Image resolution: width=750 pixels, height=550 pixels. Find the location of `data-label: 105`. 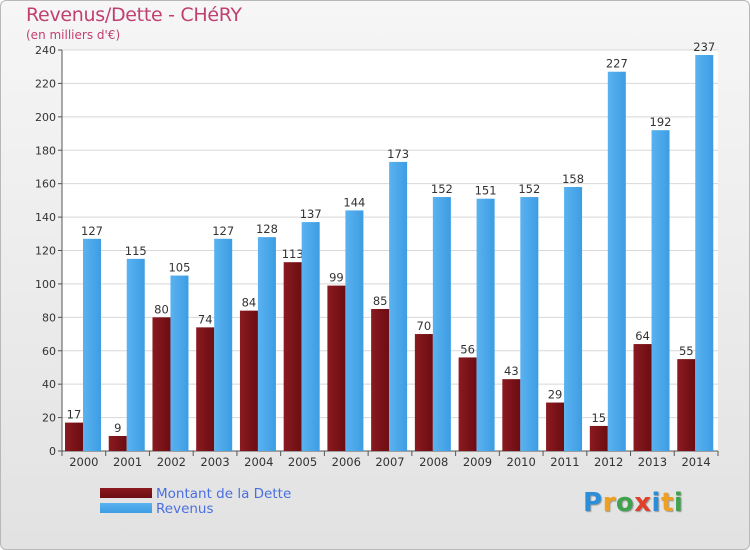

data-label: 105 is located at coordinates (179, 268).